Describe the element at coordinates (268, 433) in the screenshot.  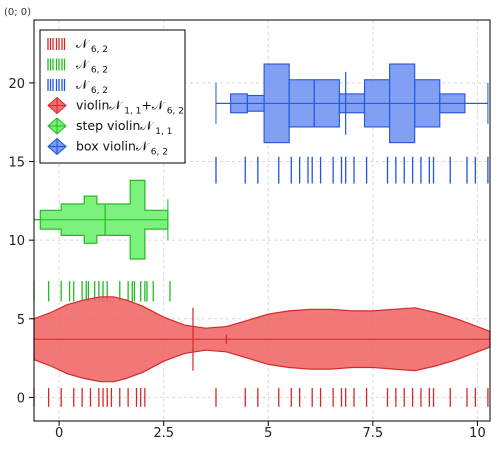
I see `x-tick-label: 5` at that location.